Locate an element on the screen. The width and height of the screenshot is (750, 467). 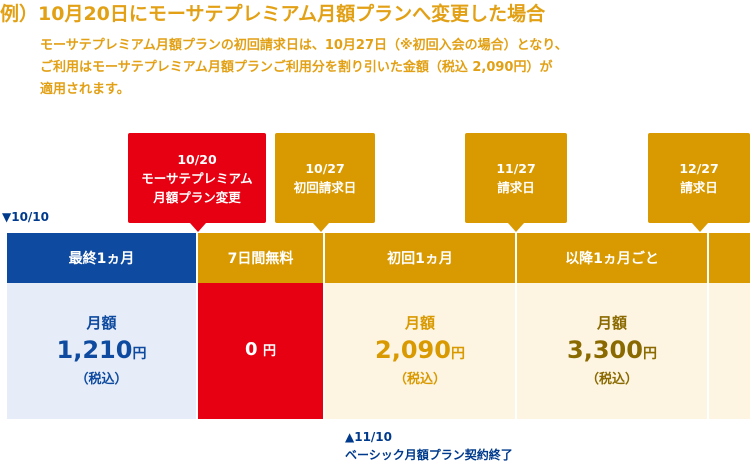
end-note: ▲11/10 ベーシック月額プラン契約終了 is located at coordinates (429, 446).